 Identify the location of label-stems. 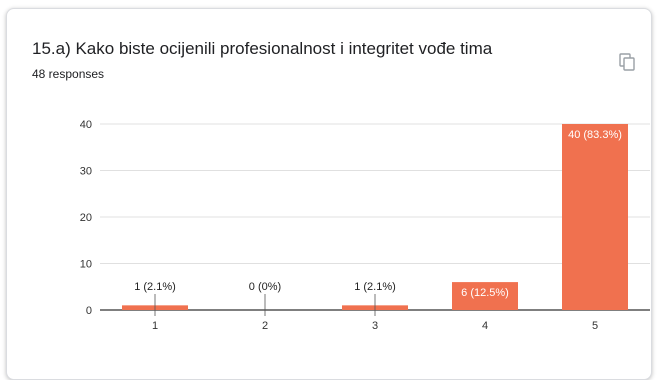
(265, 305).